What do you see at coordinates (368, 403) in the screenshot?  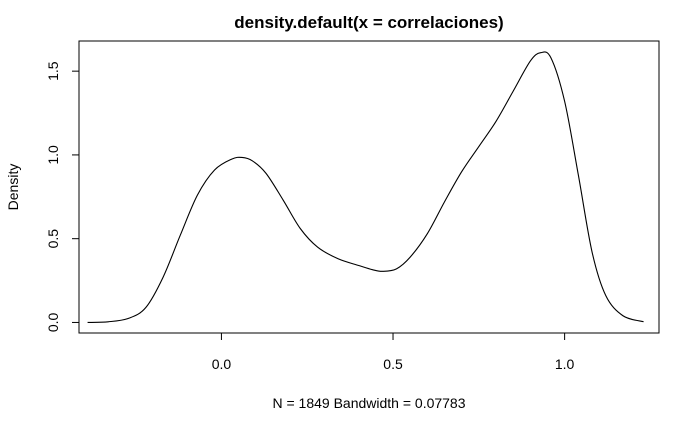 I see `x-axis-label: N = 1849 Bandwidth = 0.07783` at bounding box center [368, 403].